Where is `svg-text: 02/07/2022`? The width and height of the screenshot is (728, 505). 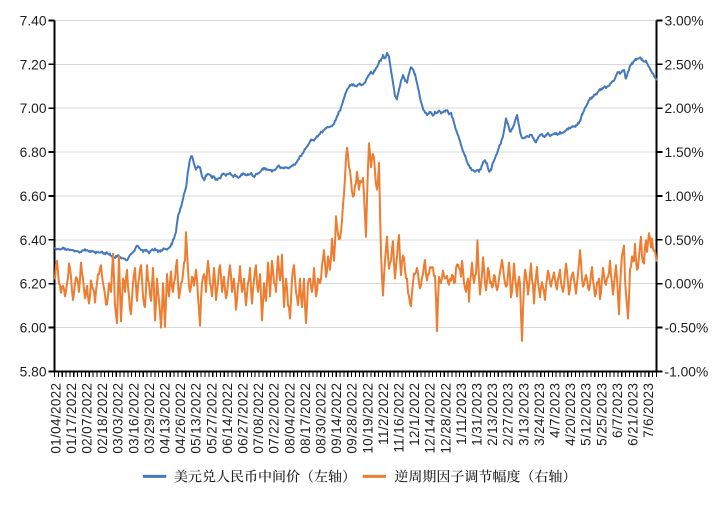 svg-text: 02/07/2022 is located at coordinates (87, 418).